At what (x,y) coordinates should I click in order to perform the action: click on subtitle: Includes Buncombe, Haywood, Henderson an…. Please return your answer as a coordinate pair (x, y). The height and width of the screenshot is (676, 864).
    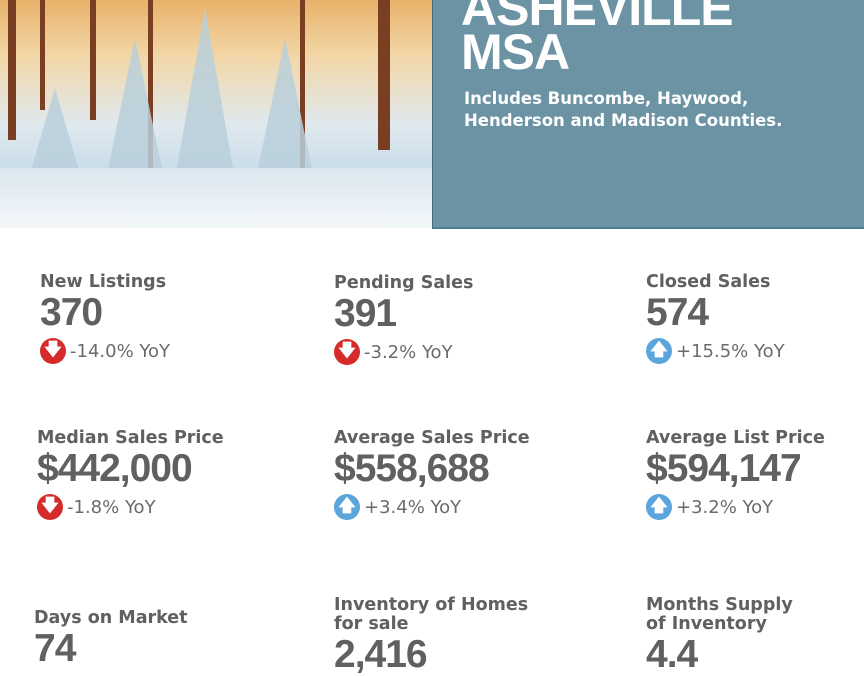
    Looking at the image, I should click on (623, 110).